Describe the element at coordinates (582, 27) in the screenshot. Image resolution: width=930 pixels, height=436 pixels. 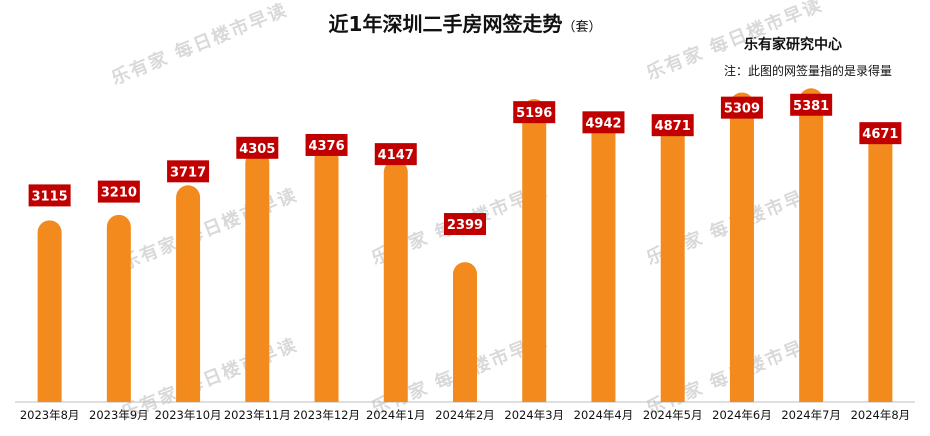
I see `title-unit: （套）` at that location.